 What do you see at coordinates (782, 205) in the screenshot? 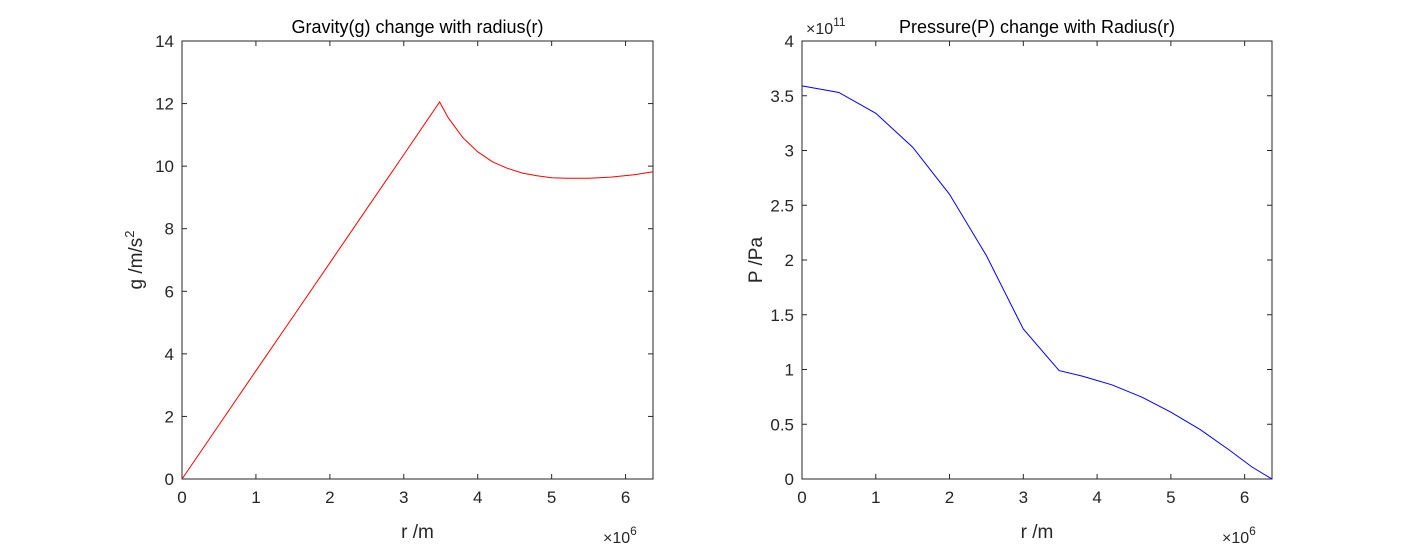
I see `right-ytick-label: 2.5` at bounding box center [782, 205].